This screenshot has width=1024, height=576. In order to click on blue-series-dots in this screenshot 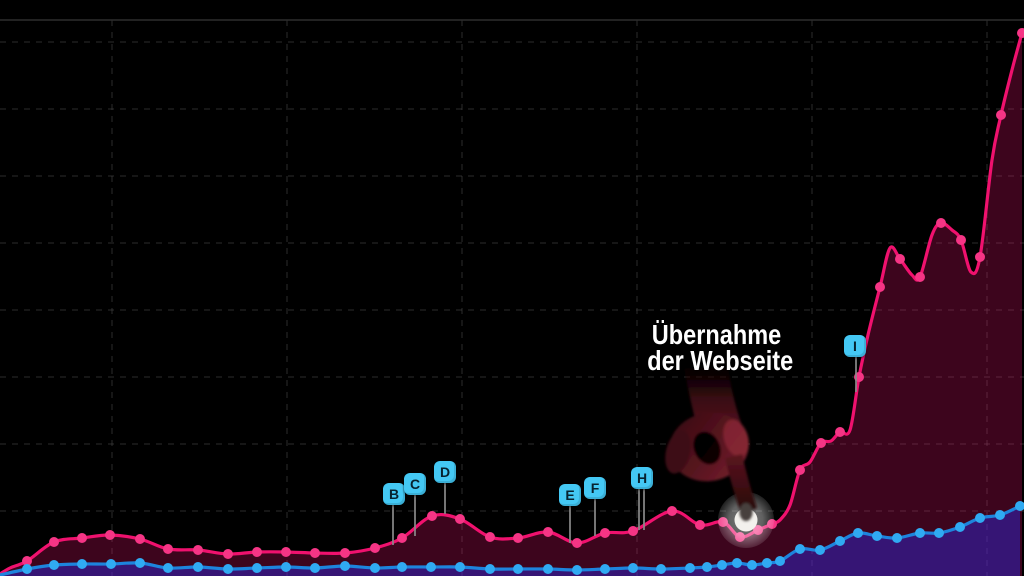, I will do `click(523, 538)`.